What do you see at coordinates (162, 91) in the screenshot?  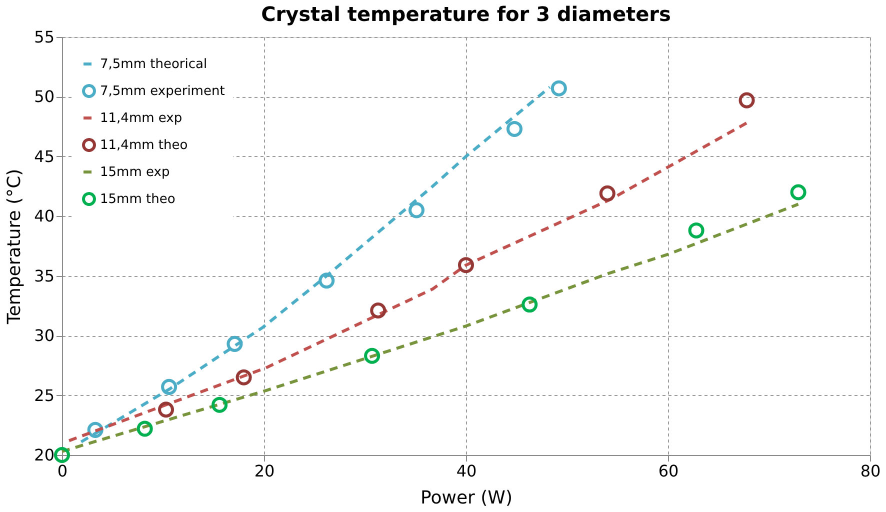 I see `legend-label: 7,5mm experiment` at bounding box center [162, 91].